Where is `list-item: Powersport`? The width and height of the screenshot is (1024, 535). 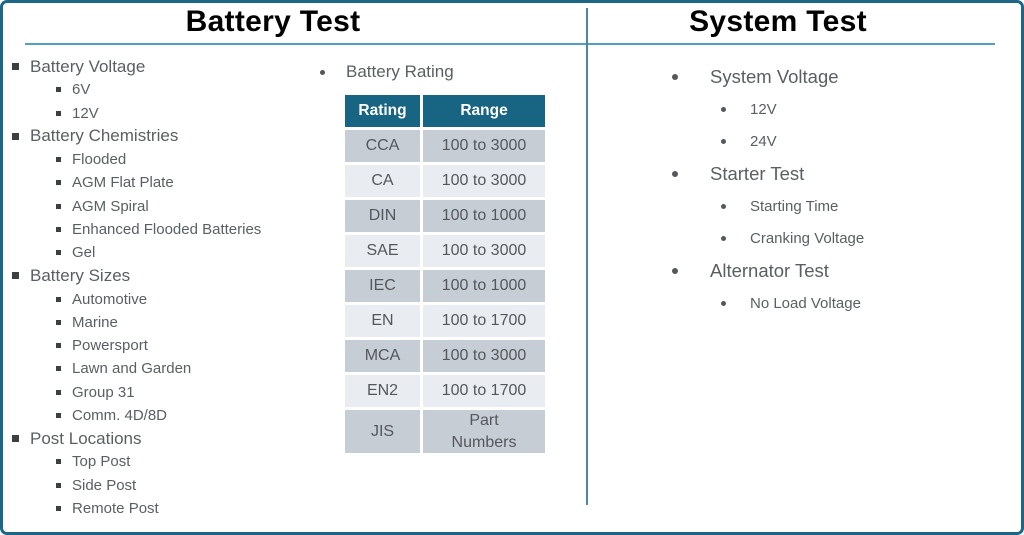 list-item: Powersport is located at coordinates (170, 345).